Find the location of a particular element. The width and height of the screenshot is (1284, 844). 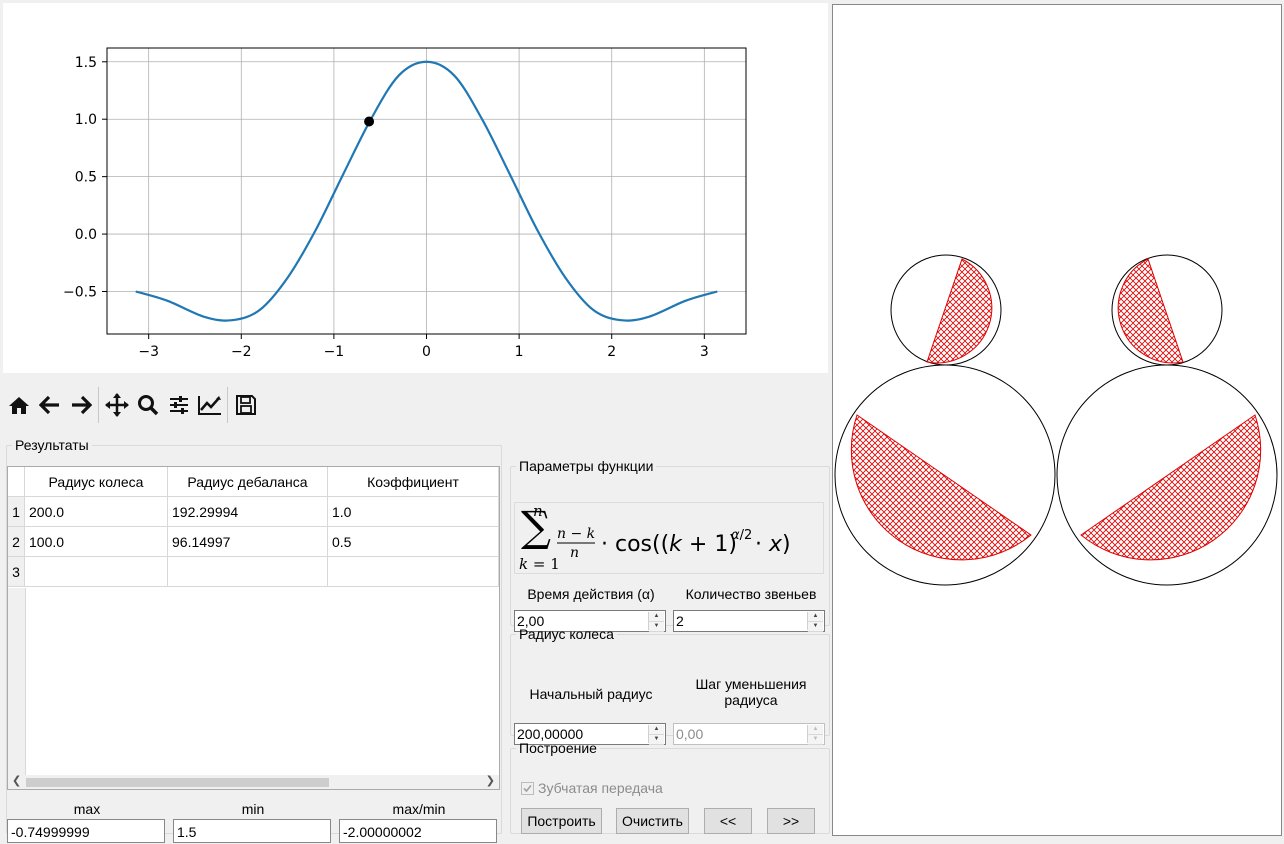

imbalance-sector-small-right is located at coordinates (1150, 311).